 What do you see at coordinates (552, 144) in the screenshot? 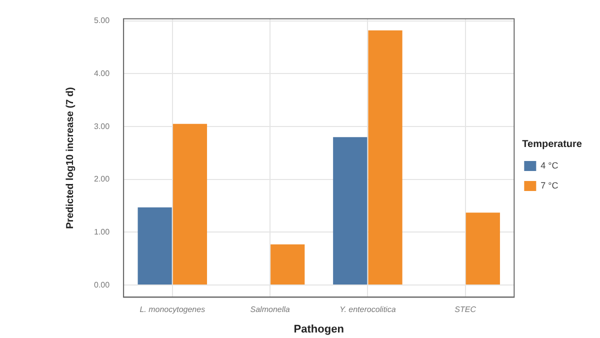
I see `legend-title: Temperature` at bounding box center [552, 144].